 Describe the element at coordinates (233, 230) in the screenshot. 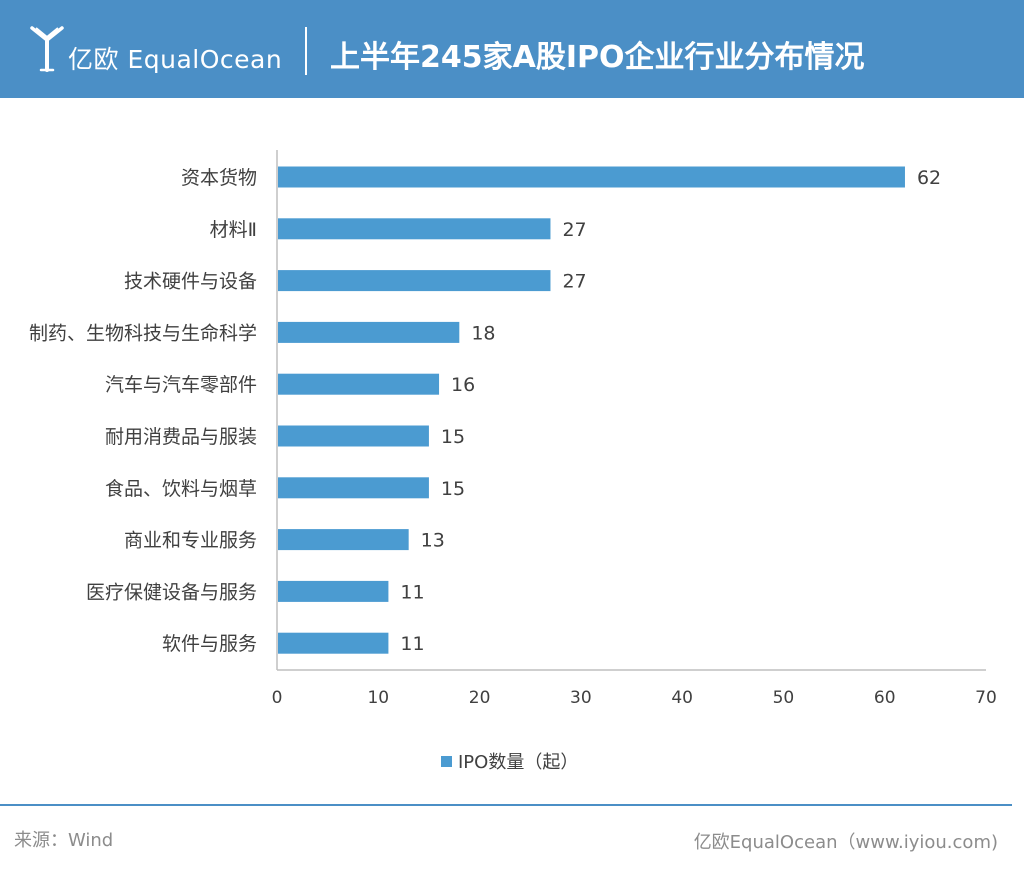

I see `category-label: 材料Ⅱ` at that location.